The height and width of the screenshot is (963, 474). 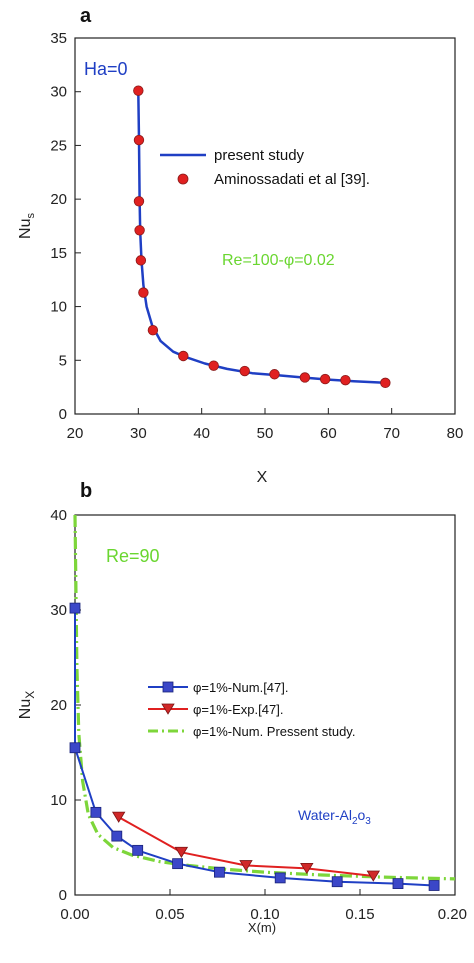 What do you see at coordinates (86, 16) in the screenshot?
I see `panel-a-letter: a` at bounding box center [86, 16].